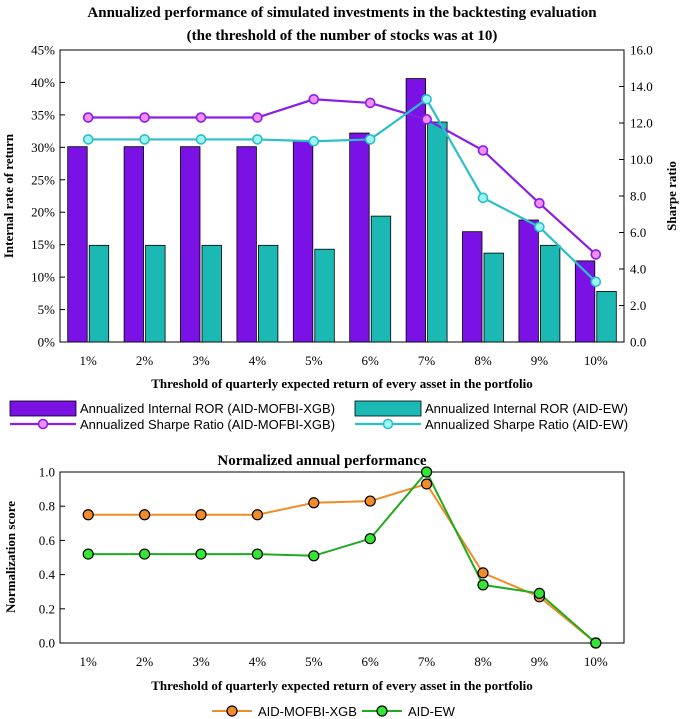 The image size is (685, 719). What do you see at coordinates (314, 556) in the screenshot?
I see `norm-point-ew-5pct` at bounding box center [314, 556].